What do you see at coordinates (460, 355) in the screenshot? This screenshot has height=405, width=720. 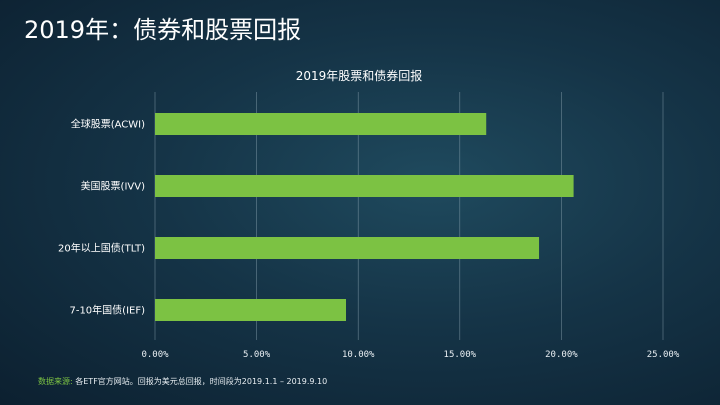 I see `x-tick-label: 15.00%` at bounding box center [460, 355].